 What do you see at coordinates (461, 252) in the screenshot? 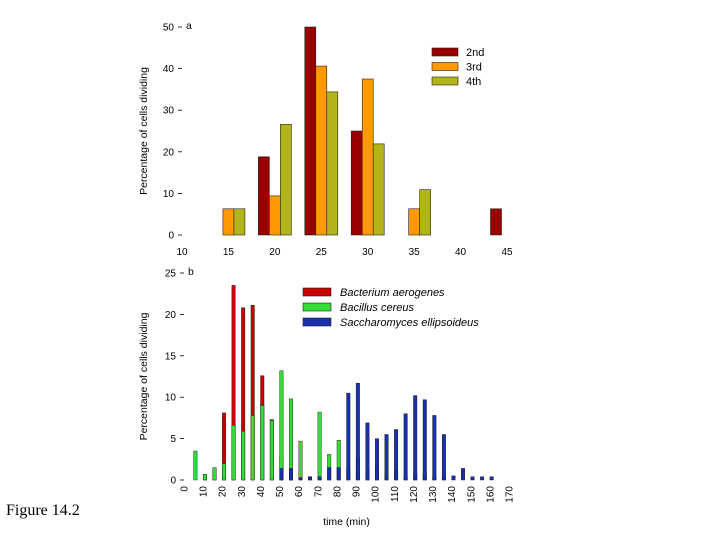
I see `x-tick-label-a: 40` at bounding box center [461, 252].